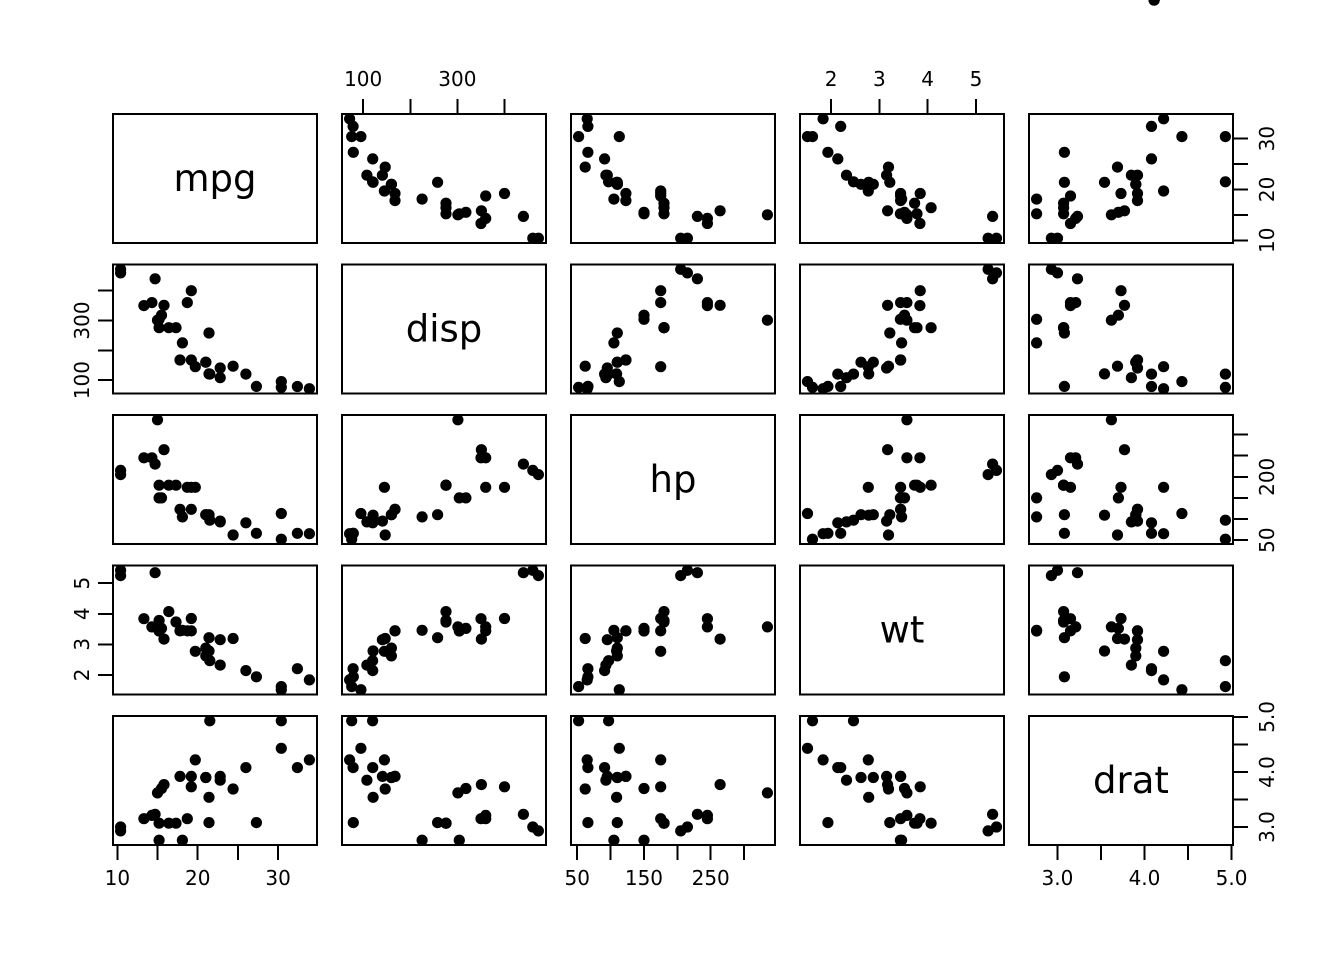 This screenshot has width=1344, height=960. I want to click on axis-tick-label-disp: 300, so click(457, 79).